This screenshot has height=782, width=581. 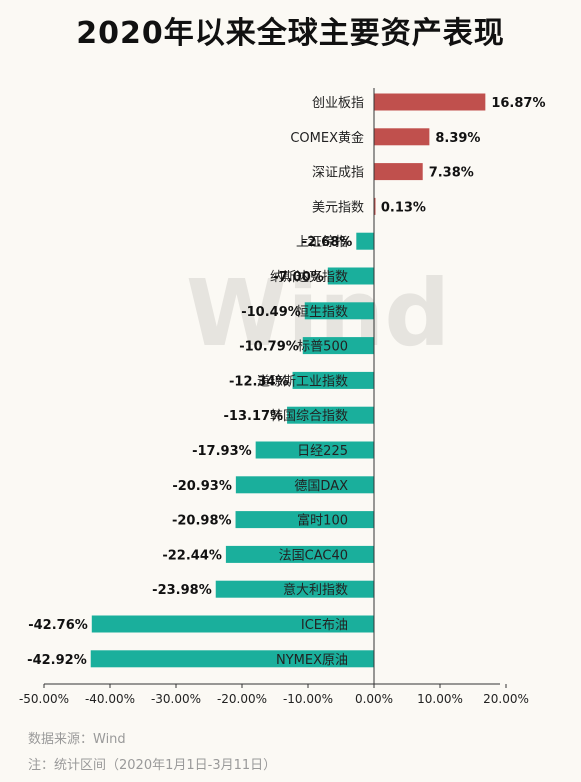 I want to click on category-label-7: 恒生指数, so click(x=322, y=312).